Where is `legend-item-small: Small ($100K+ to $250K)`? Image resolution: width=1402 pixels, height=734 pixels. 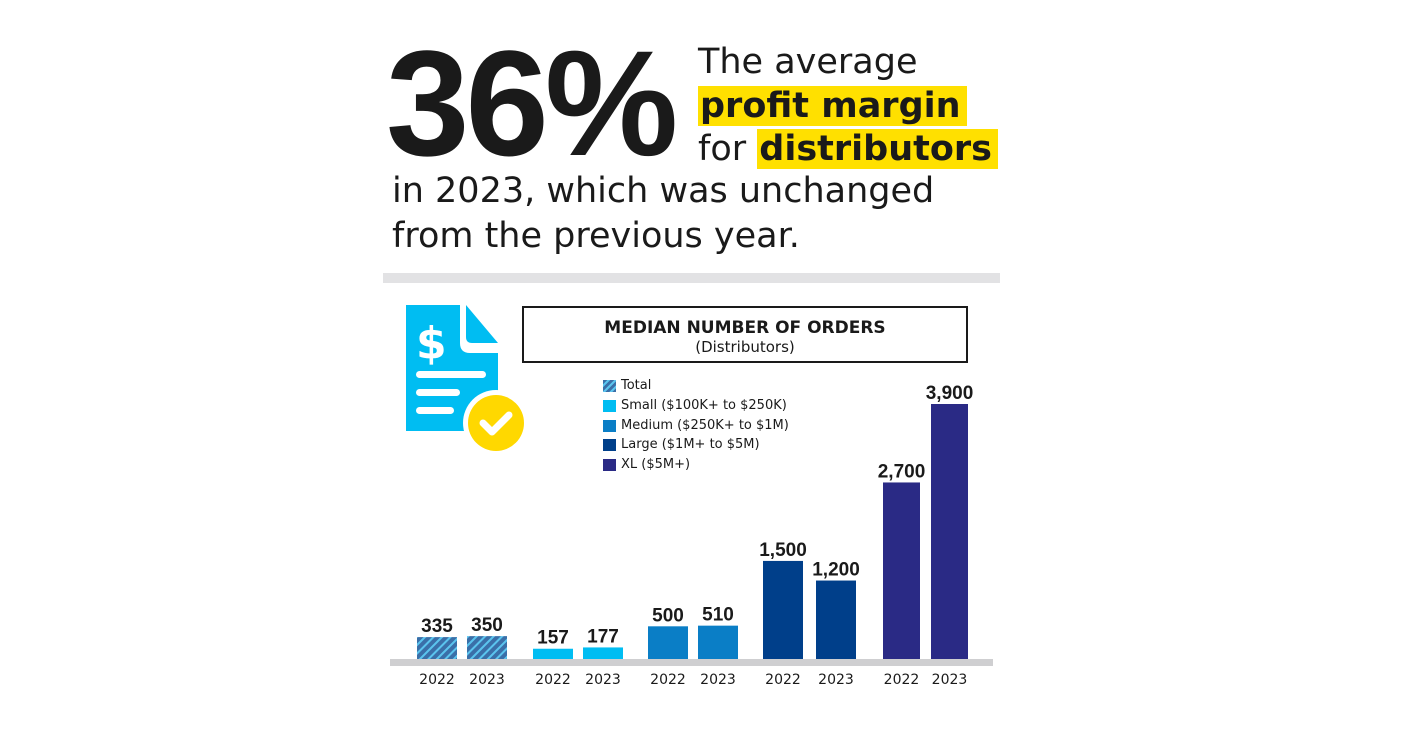 legend-item-small: Small ($100K+ to $250K) is located at coordinates (695, 405).